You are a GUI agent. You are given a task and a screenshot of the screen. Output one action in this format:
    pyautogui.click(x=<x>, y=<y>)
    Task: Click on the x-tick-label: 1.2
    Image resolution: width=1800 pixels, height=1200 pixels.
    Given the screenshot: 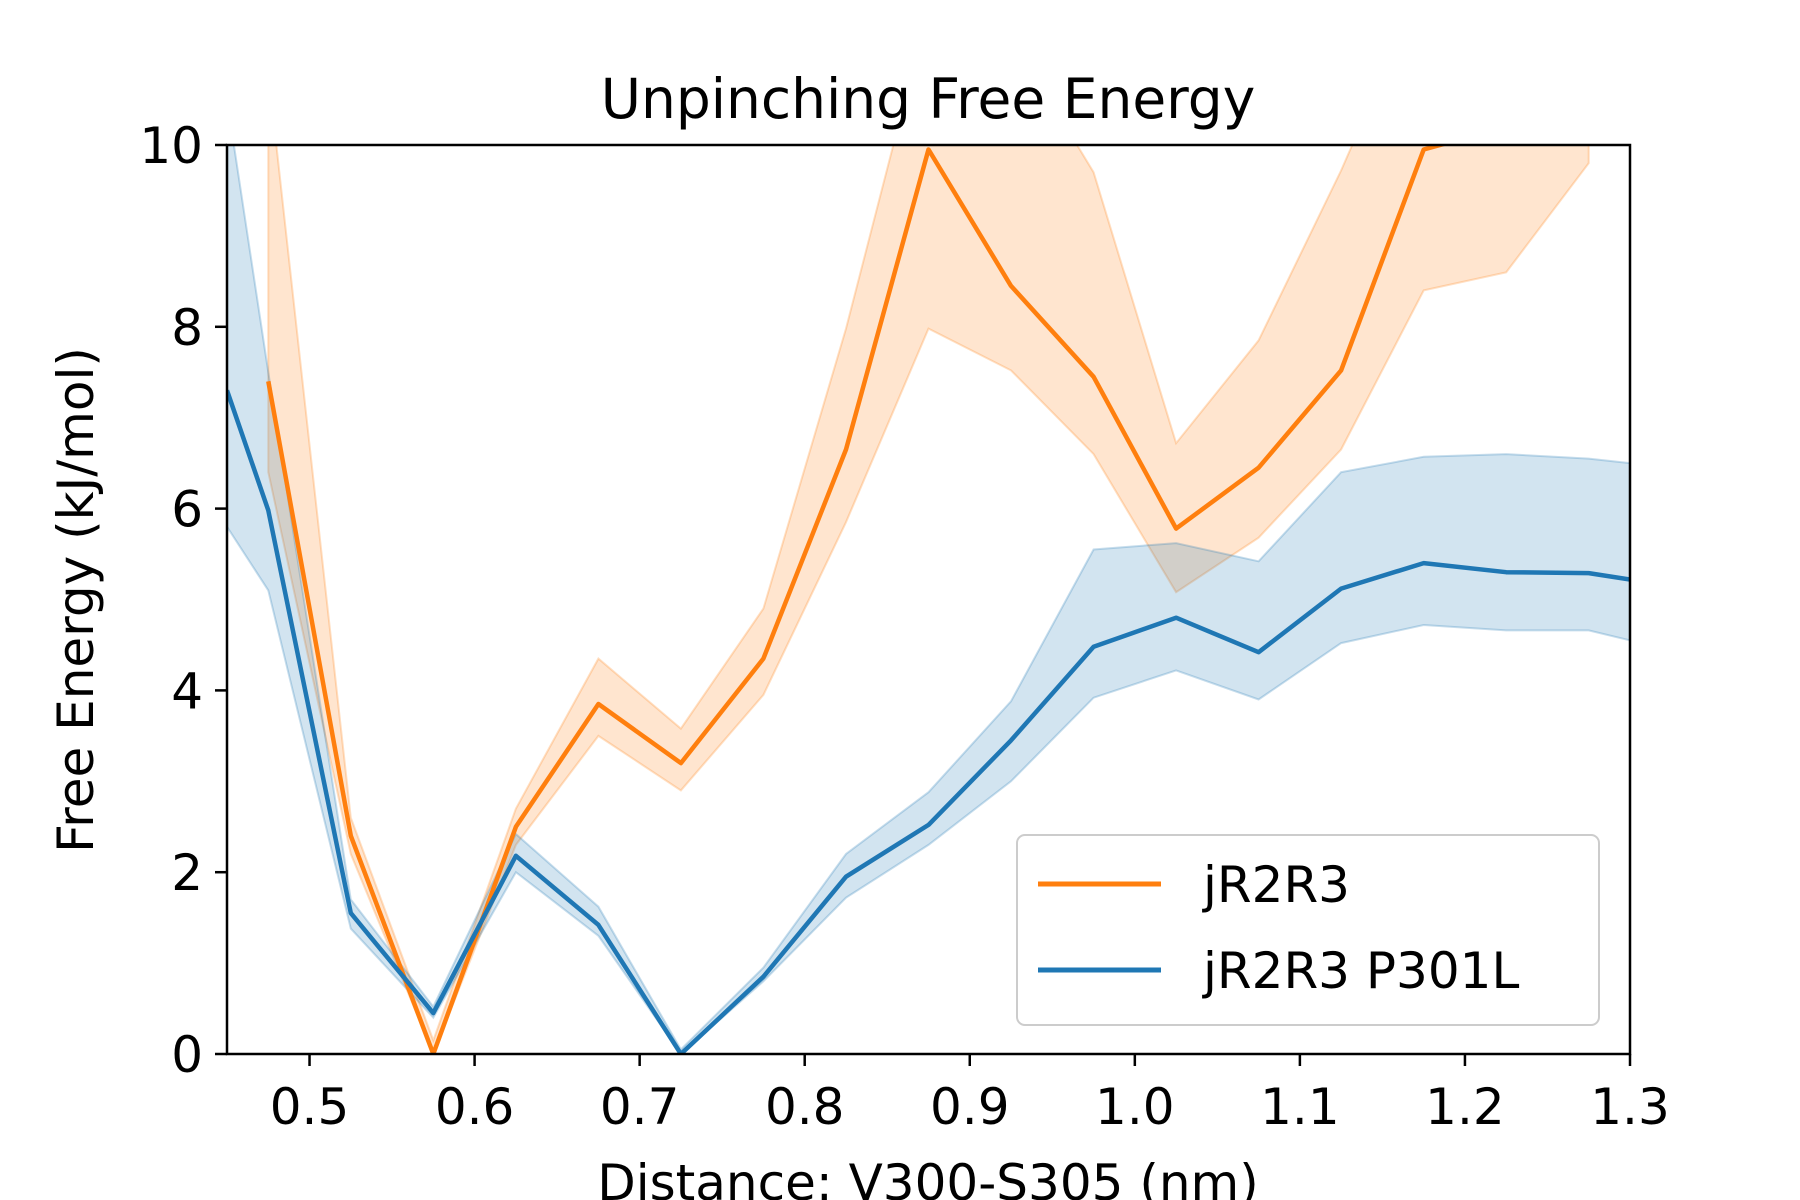 What is the action you would take?
    pyautogui.click(x=1465, y=1107)
    